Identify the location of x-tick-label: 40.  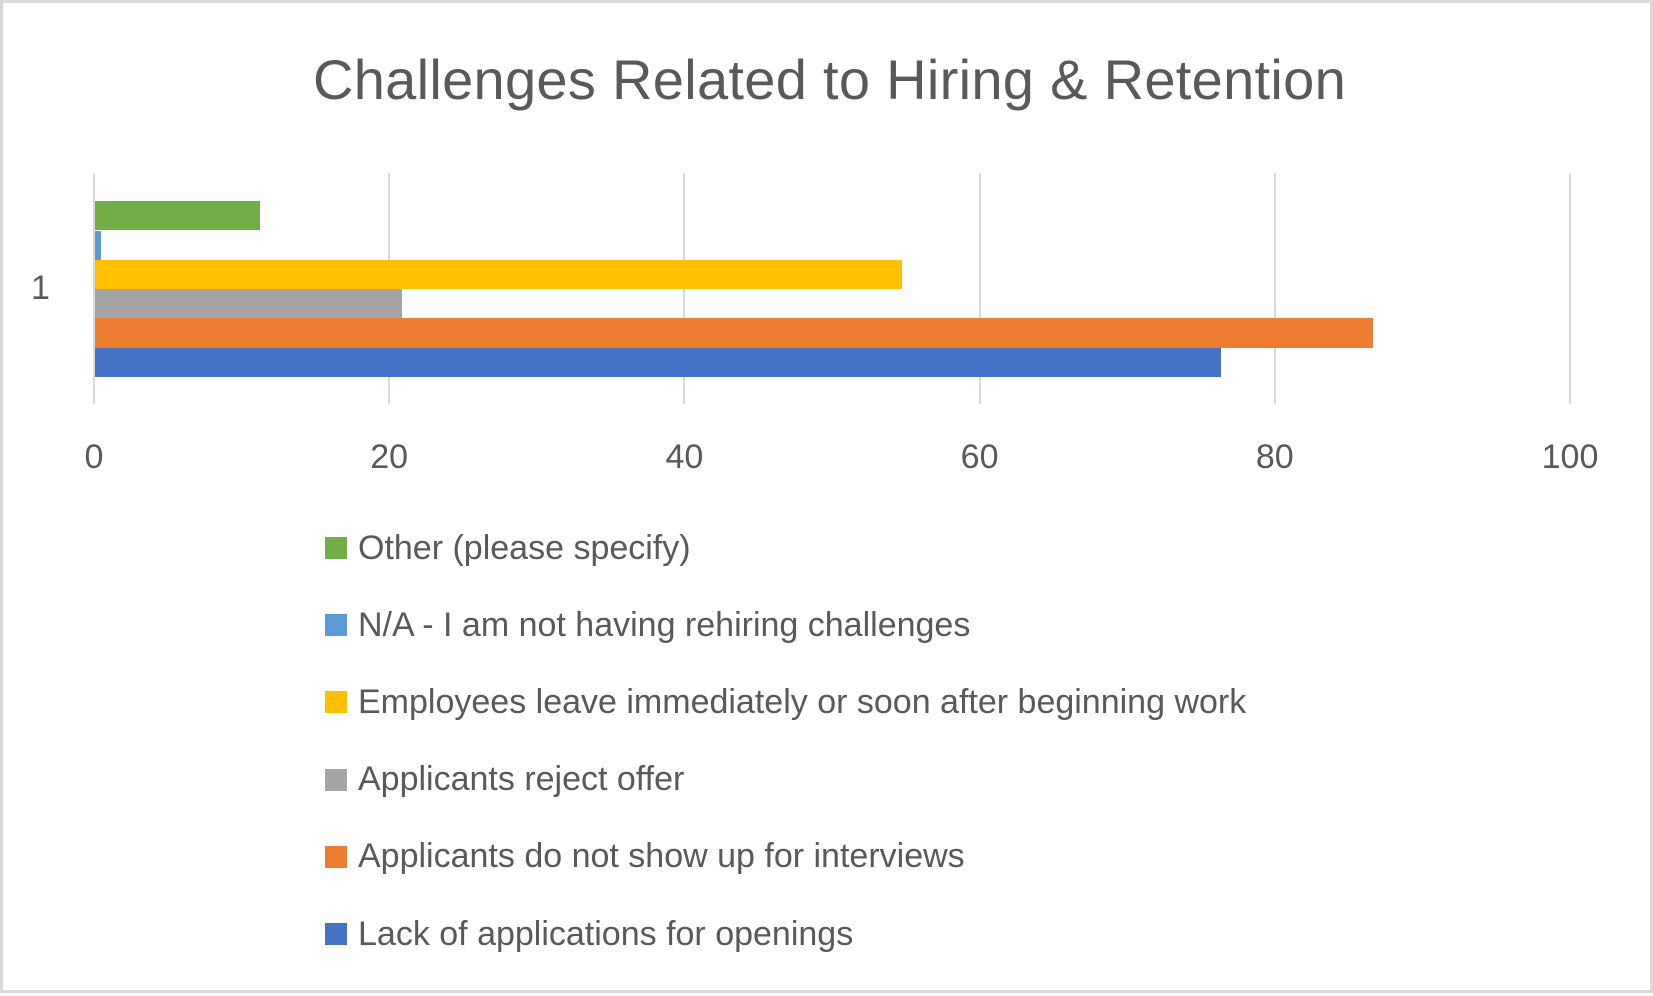
(684, 457).